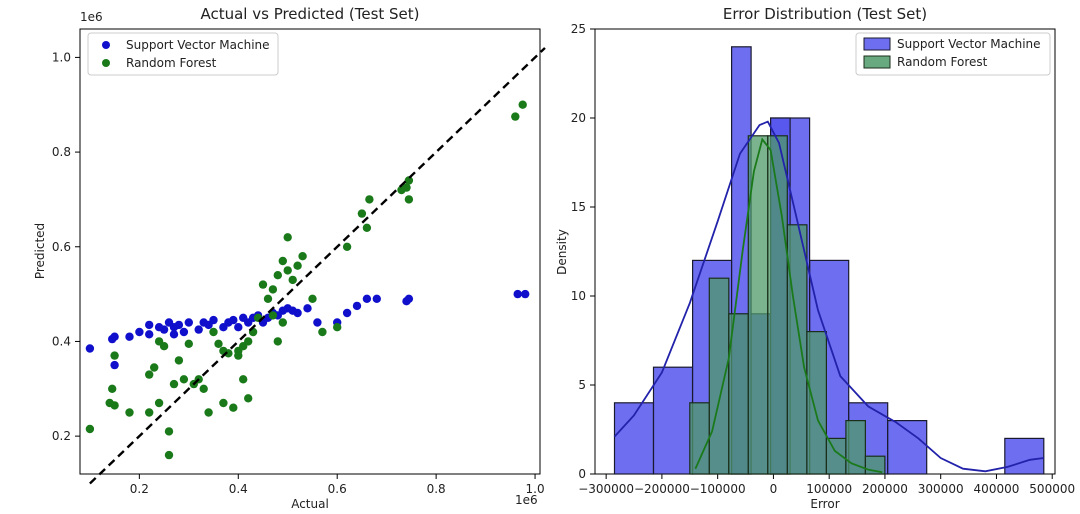  What do you see at coordinates (106, 63) in the screenshot?
I see `legend-marker-rf` at bounding box center [106, 63].